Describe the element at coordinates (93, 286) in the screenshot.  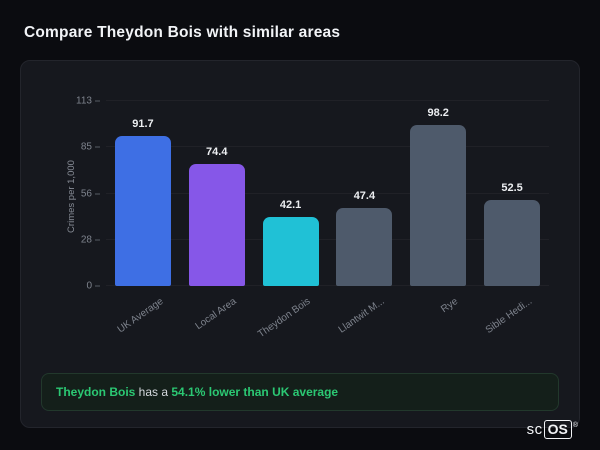
I see `y-tick: 0` at that location.